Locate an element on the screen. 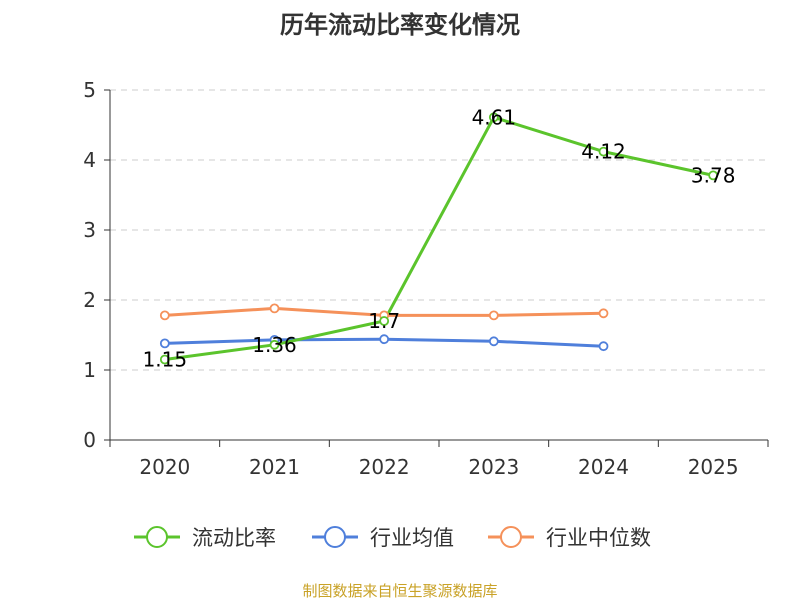  legend-item: 流动比率 is located at coordinates (205, 538).